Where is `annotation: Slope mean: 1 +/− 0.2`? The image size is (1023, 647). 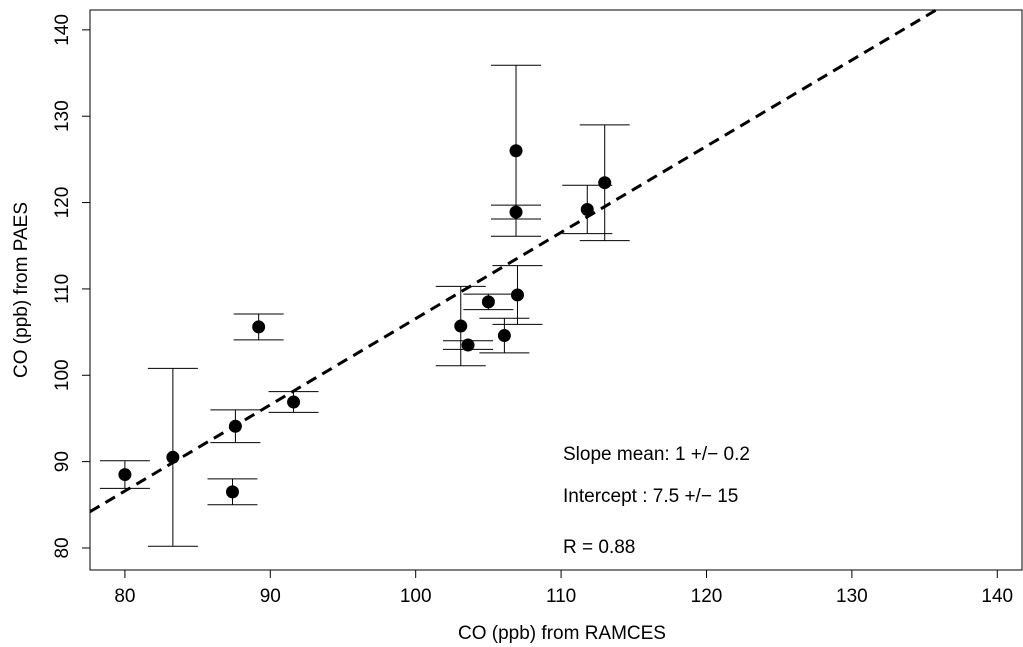
annotation: Slope mean: 1 +/− 0.2 is located at coordinates (656, 454).